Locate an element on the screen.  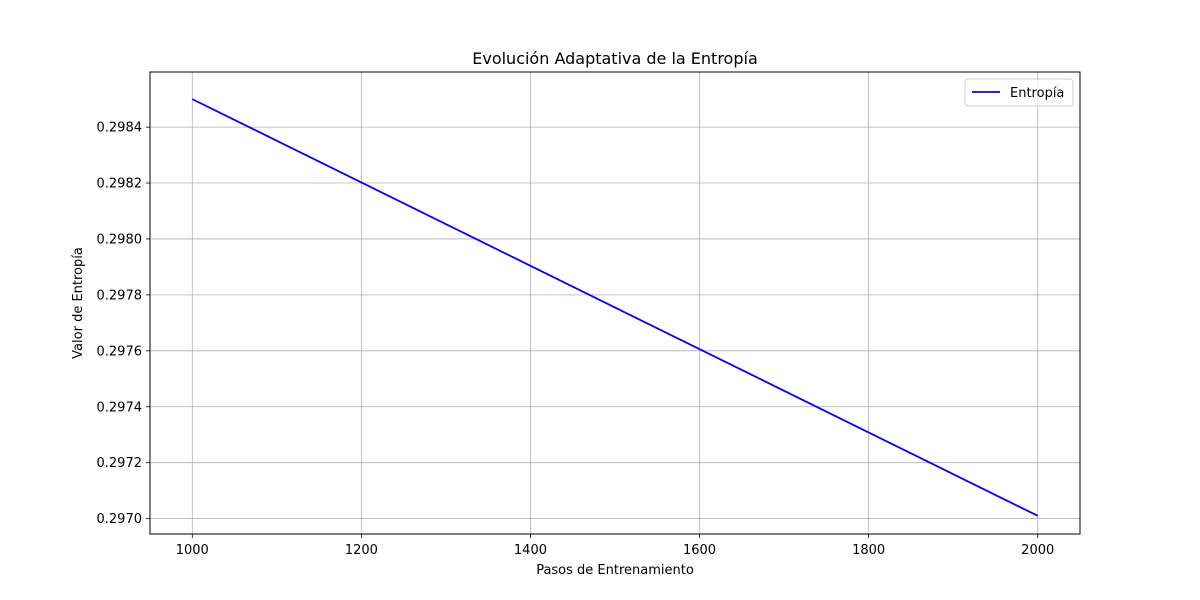
y-tick-label: 0.2982 is located at coordinates (120, 184).